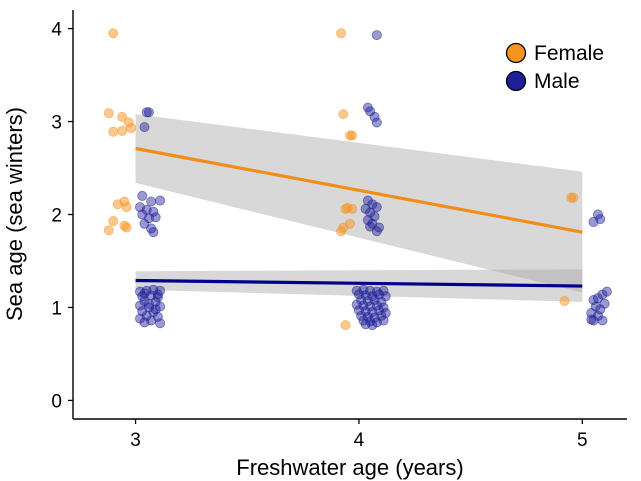  What do you see at coordinates (135, 440) in the screenshot?
I see `x-tick-label: 3` at bounding box center [135, 440].